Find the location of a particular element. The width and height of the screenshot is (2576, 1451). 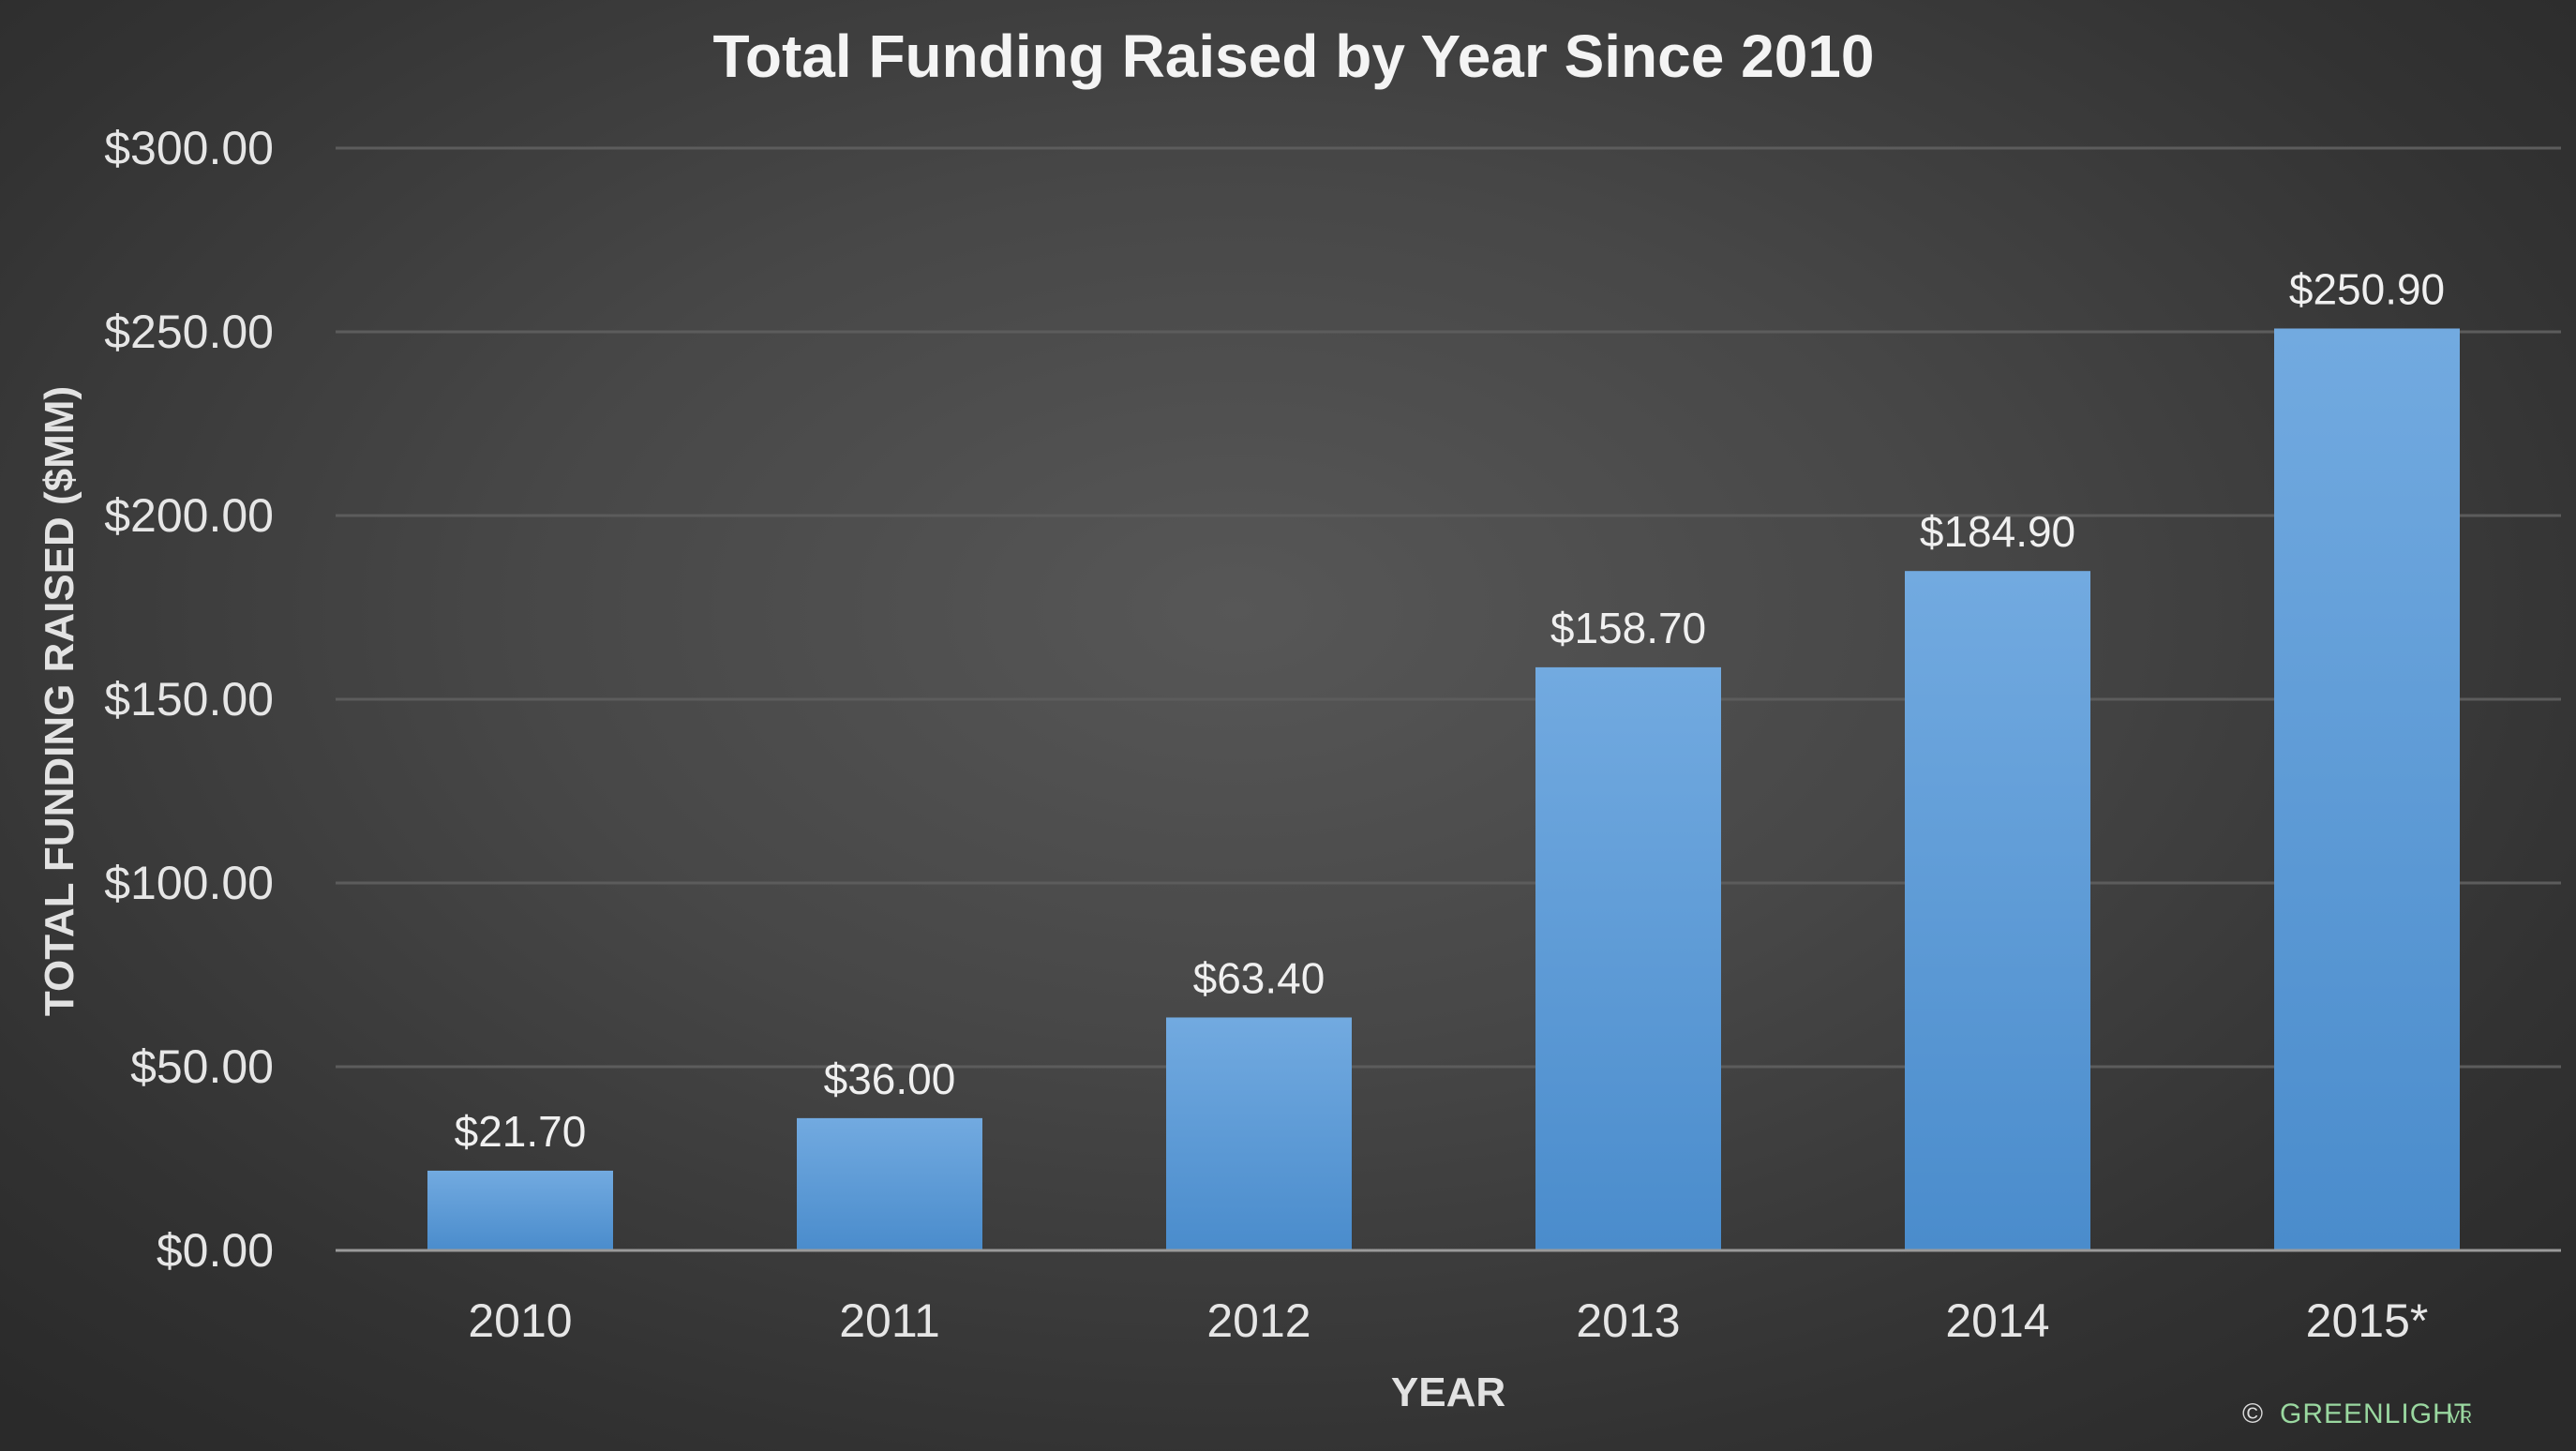

data-label: $184.90 is located at coordinates (1998, 531).